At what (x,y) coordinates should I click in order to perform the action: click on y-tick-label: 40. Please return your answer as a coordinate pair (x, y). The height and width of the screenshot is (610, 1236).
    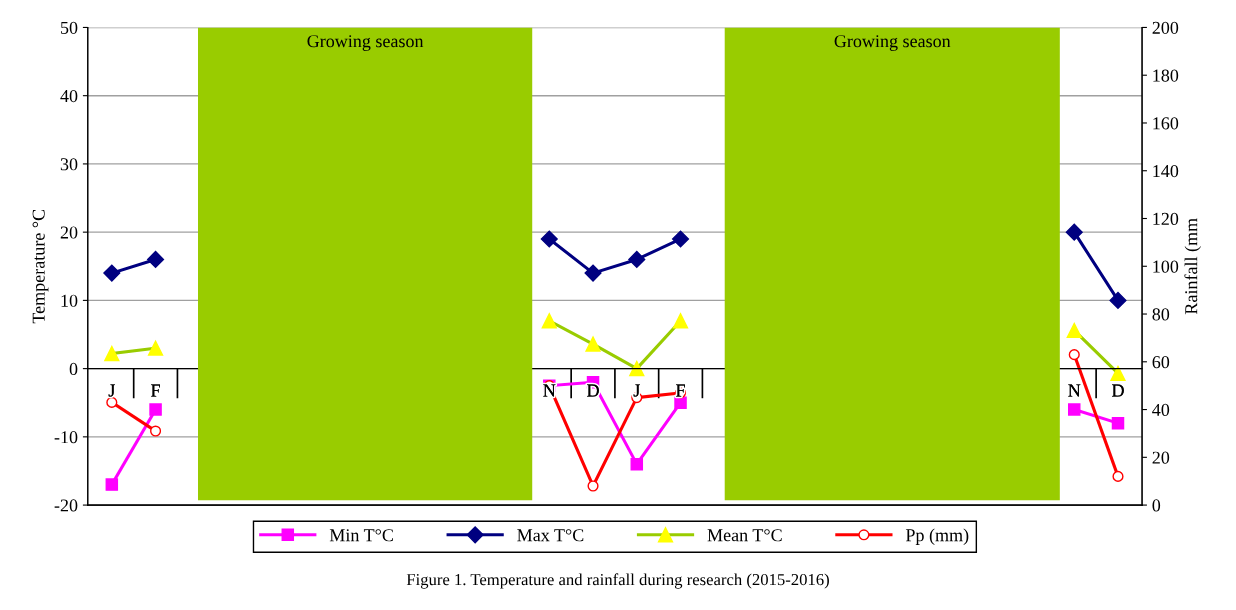
    Looking at the image, I should click on (69, 96).